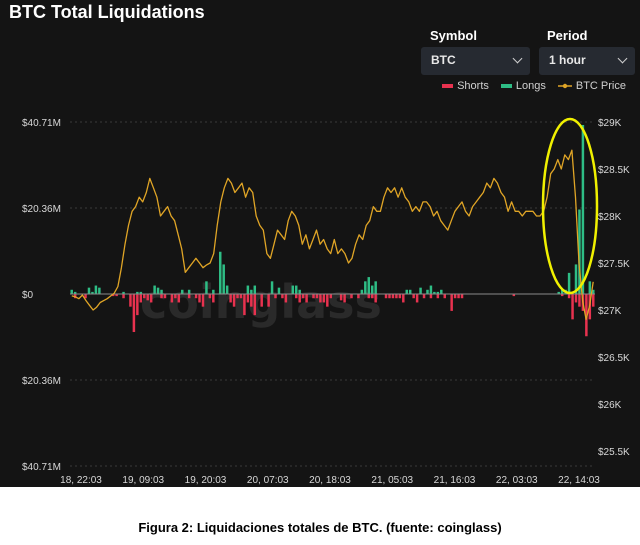 The height and width of the screenshot is (545, 640). Describe the element at coordinates (448, 86) in the screenshot. I see `shorts-swatch` at that location.